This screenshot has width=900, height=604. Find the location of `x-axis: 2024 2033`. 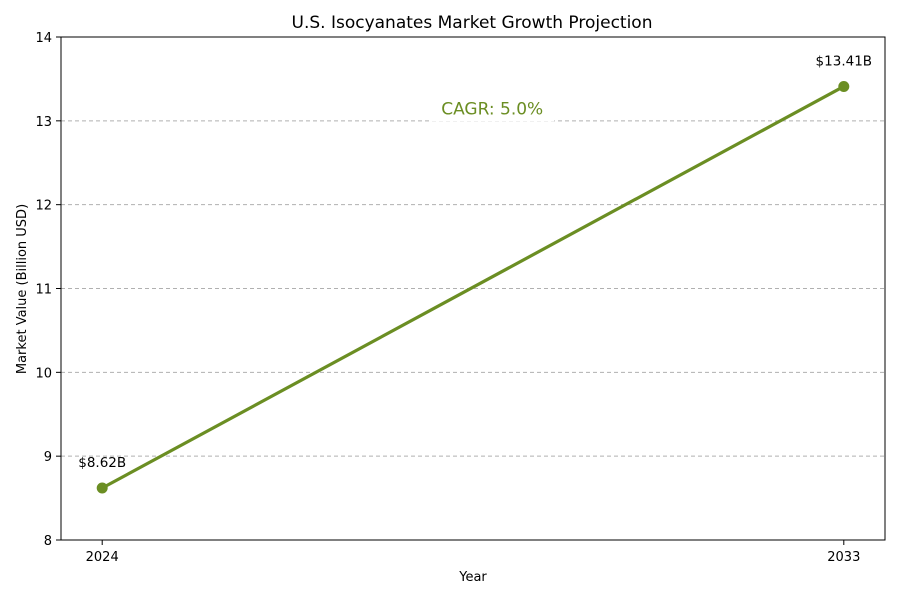

x-axis: 2024 2033 is located at coordinates (473, 552).